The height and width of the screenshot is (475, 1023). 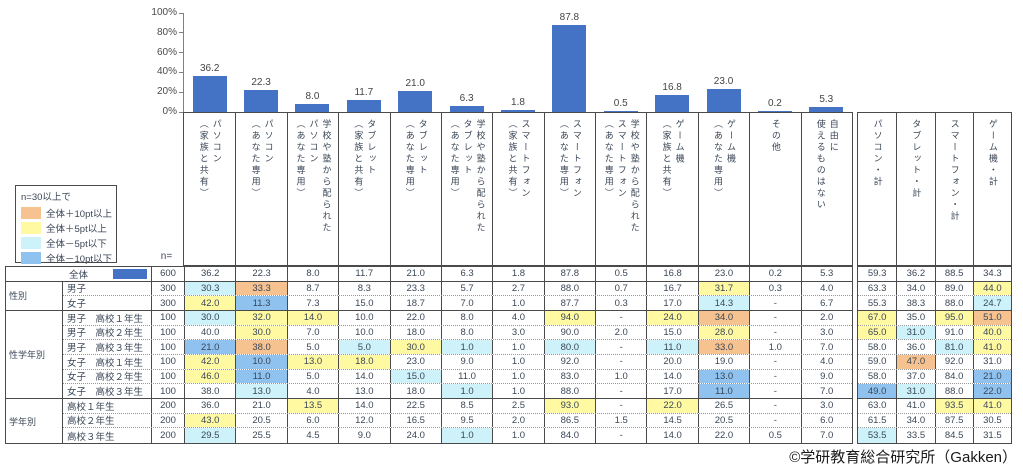 What do you see at coordinates (312, 288) in the screenshot?
I see `data-cell: 8.7` at bounding box center [312, 288].